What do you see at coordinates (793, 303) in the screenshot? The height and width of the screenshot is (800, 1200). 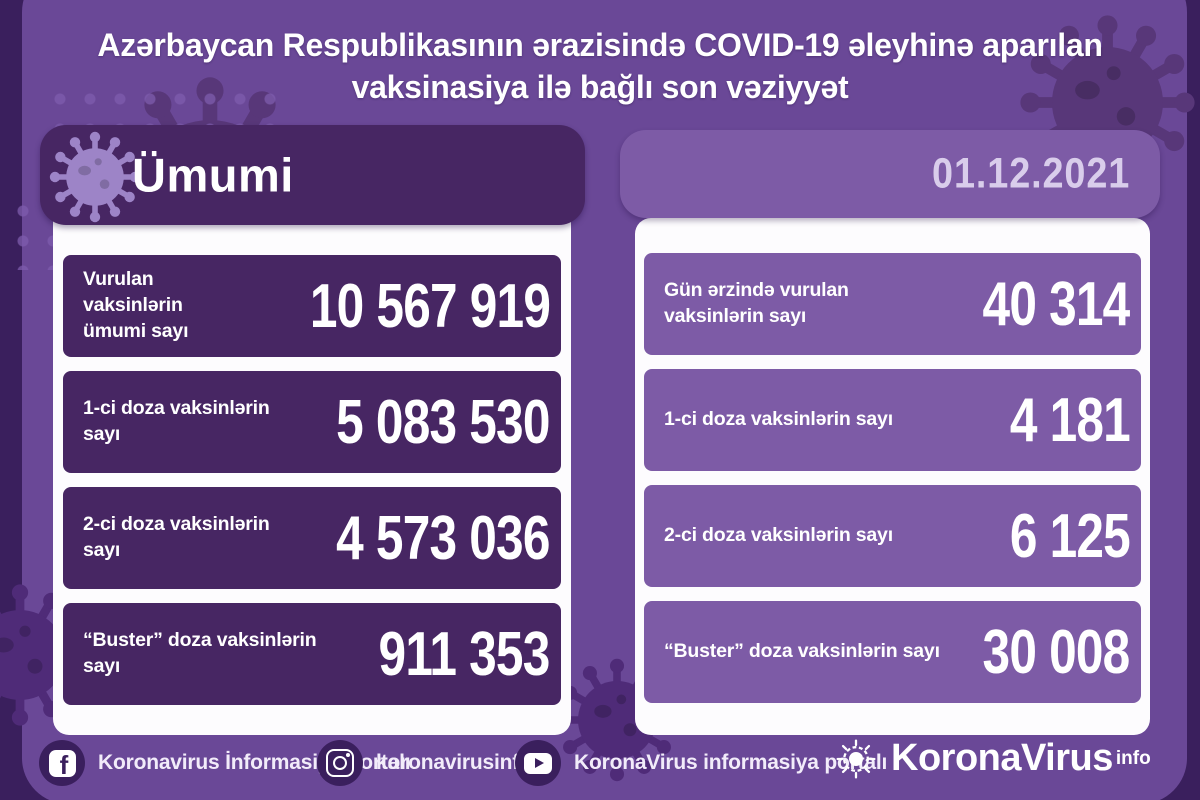 I see `stat-label: Gün ərzində vurulan vaksinlərin sayı` at bounding box center [793, 303].